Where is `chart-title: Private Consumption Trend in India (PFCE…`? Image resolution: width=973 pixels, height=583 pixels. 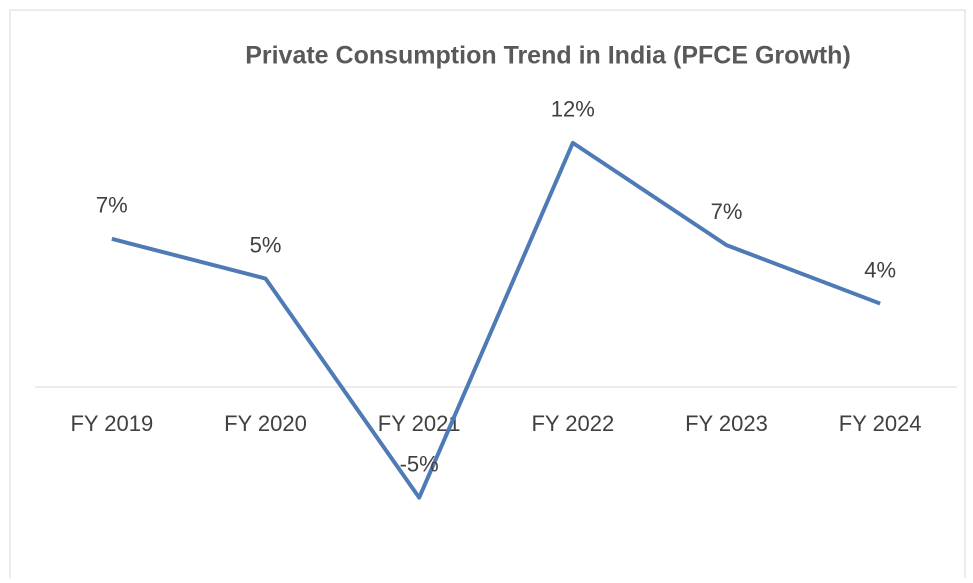
chart-title: Private Consumption Trend in India (PFCE… is located at coordinates (548, 56).